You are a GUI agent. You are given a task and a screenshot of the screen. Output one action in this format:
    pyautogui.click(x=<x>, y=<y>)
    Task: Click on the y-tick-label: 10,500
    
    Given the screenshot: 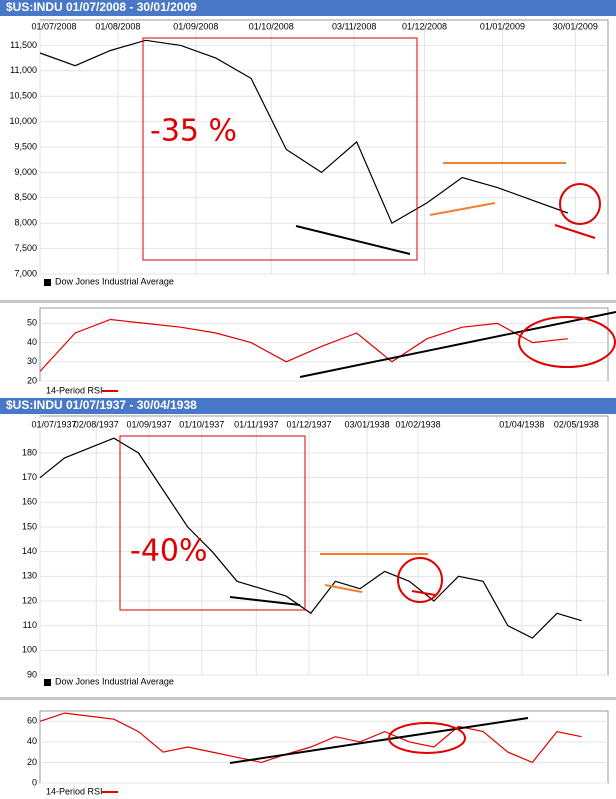 What is the action you would take?
    pyautogui.click(x=23, y=96)
    